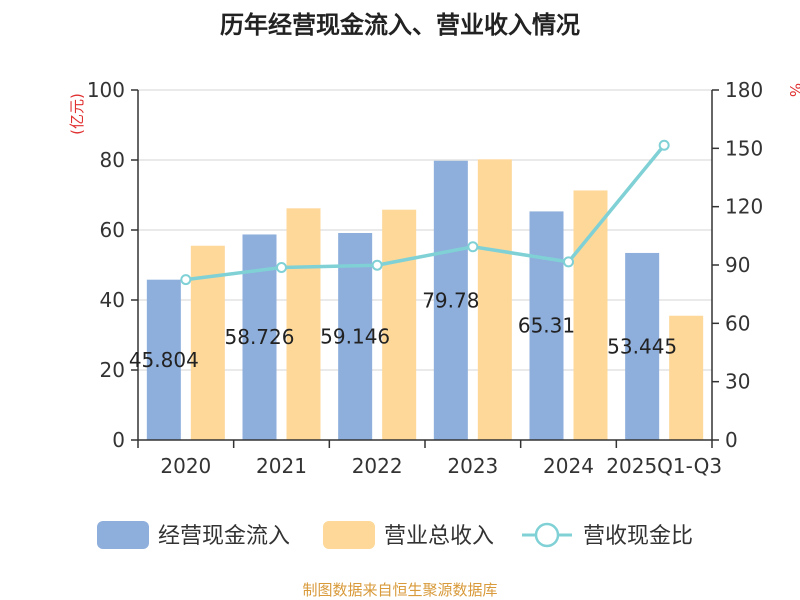 The image size is (800, 600). What do you see at coordinates (281, 466) in the screenshot?
I see `x-tick-label: 2021` at bounding box center [281, 466].